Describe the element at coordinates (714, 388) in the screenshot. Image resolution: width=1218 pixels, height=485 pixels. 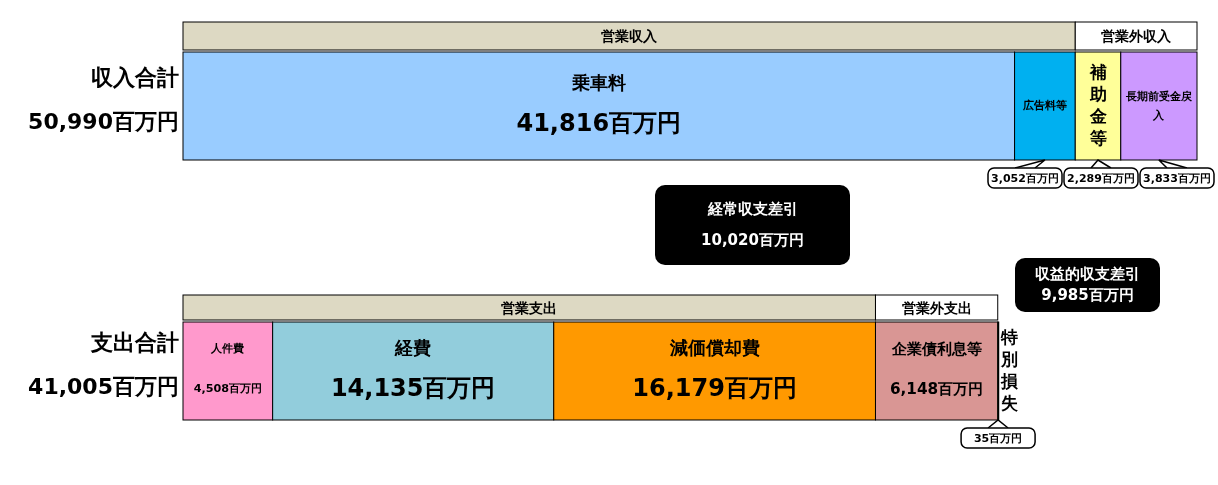
I see `data-label: 16,179百万円` at that location.